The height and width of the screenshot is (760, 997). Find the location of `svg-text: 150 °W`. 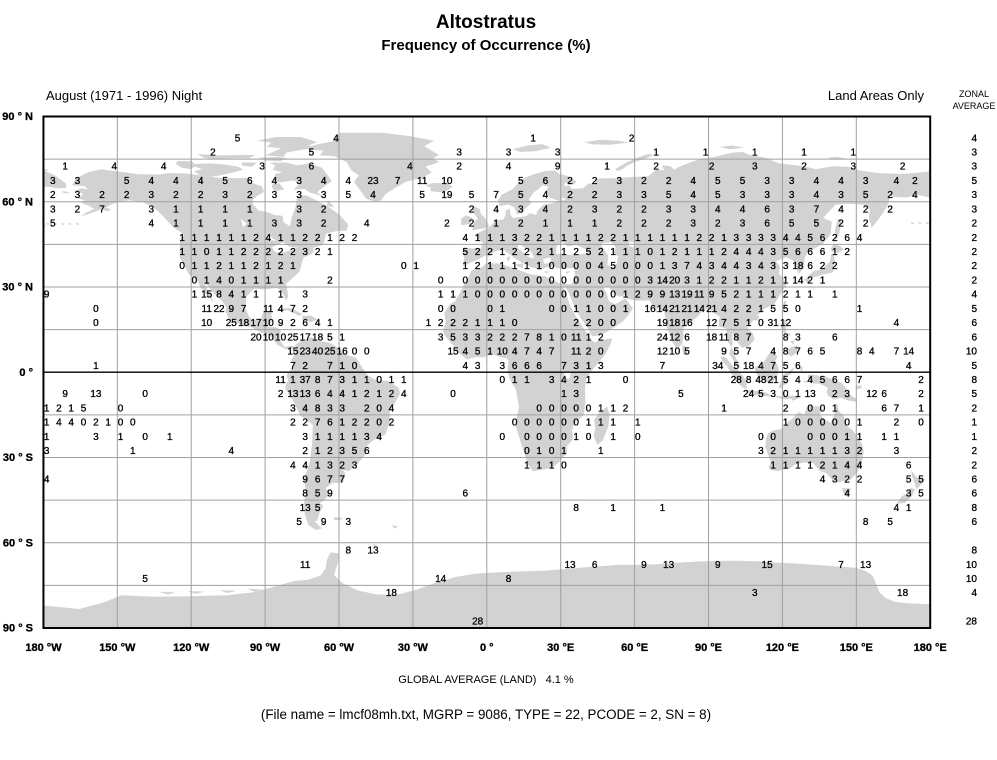

svg-text: 150 °W is located at coordinates (117, 648).